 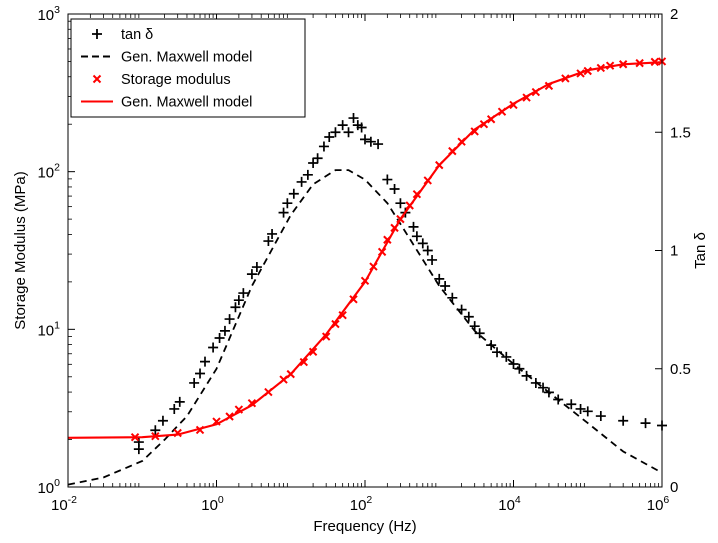 I want to click on y-left-tick-label: 10¹, so click(x=48, y=329).